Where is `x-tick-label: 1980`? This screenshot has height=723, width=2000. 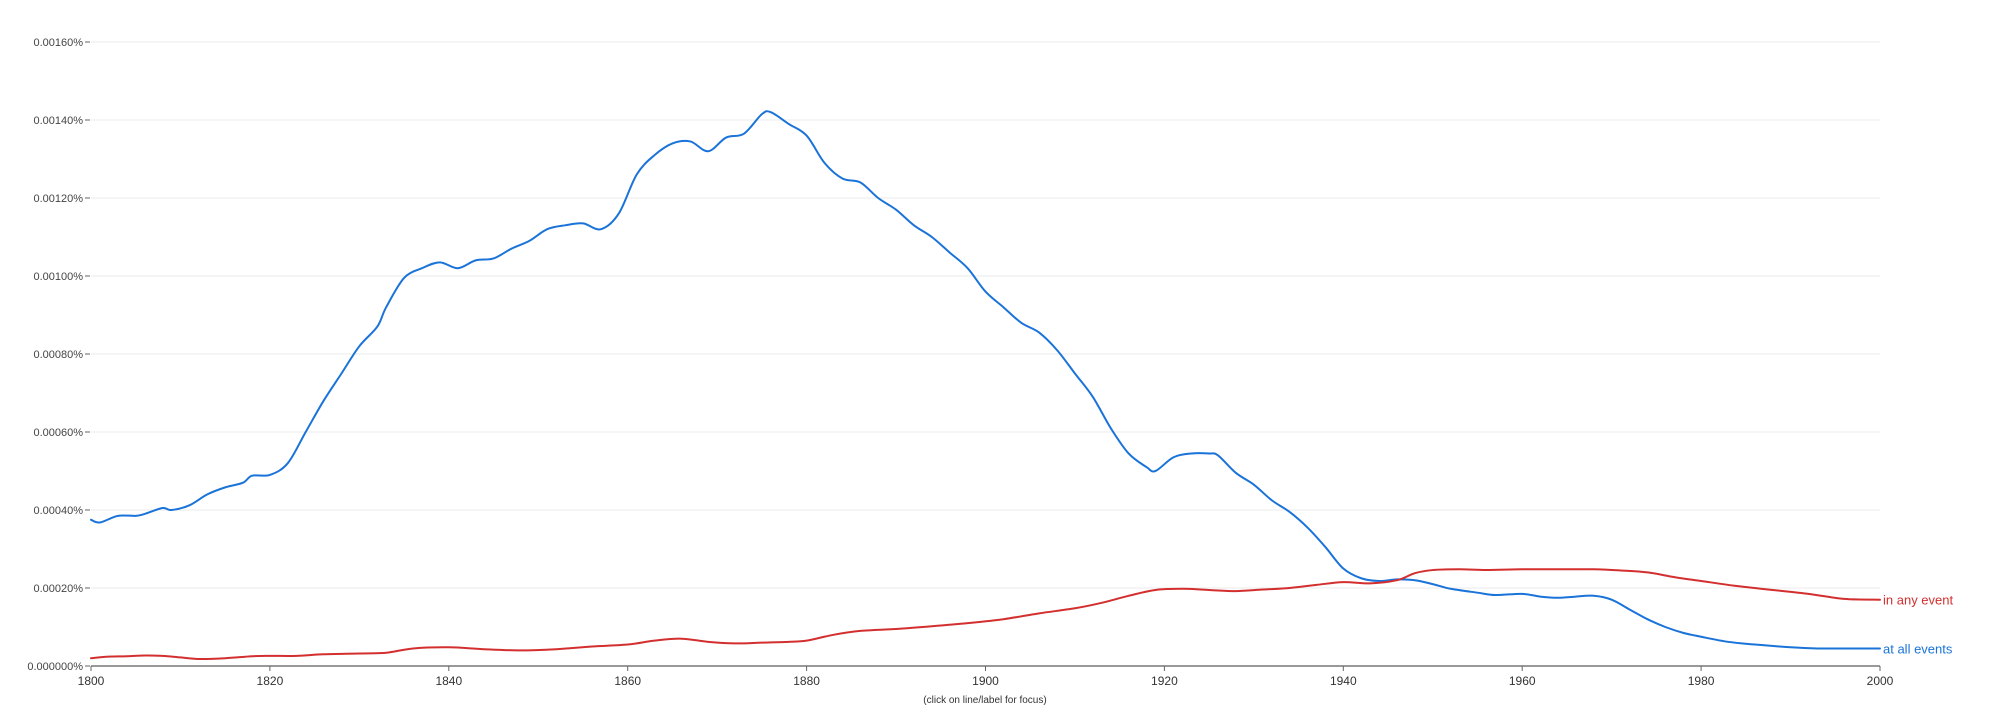 x-tick-label: 1980 is located at coordinates (1701, 681).